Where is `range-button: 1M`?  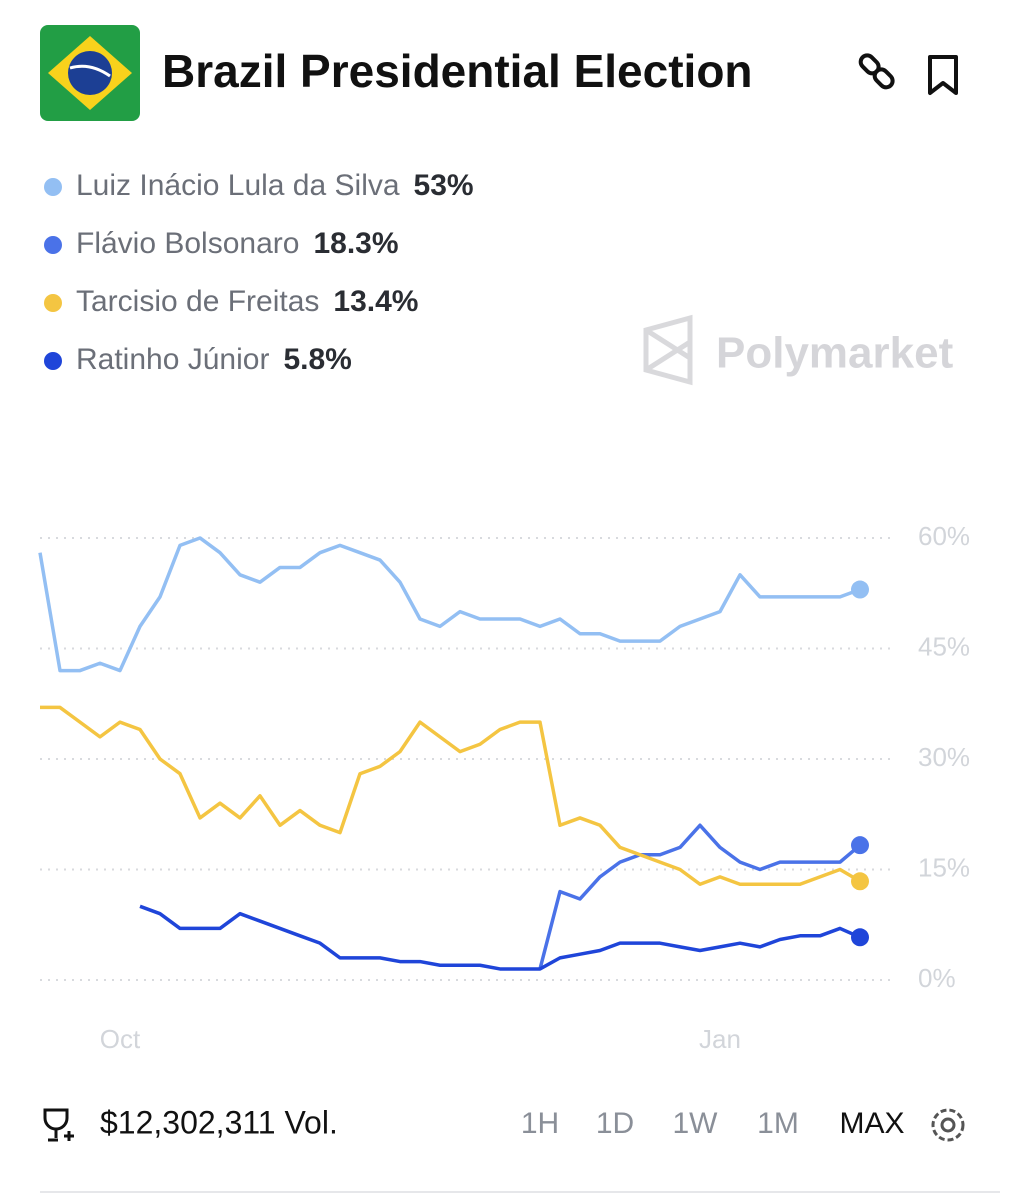 range-button: 1M is located at coordinates (778, 1123).